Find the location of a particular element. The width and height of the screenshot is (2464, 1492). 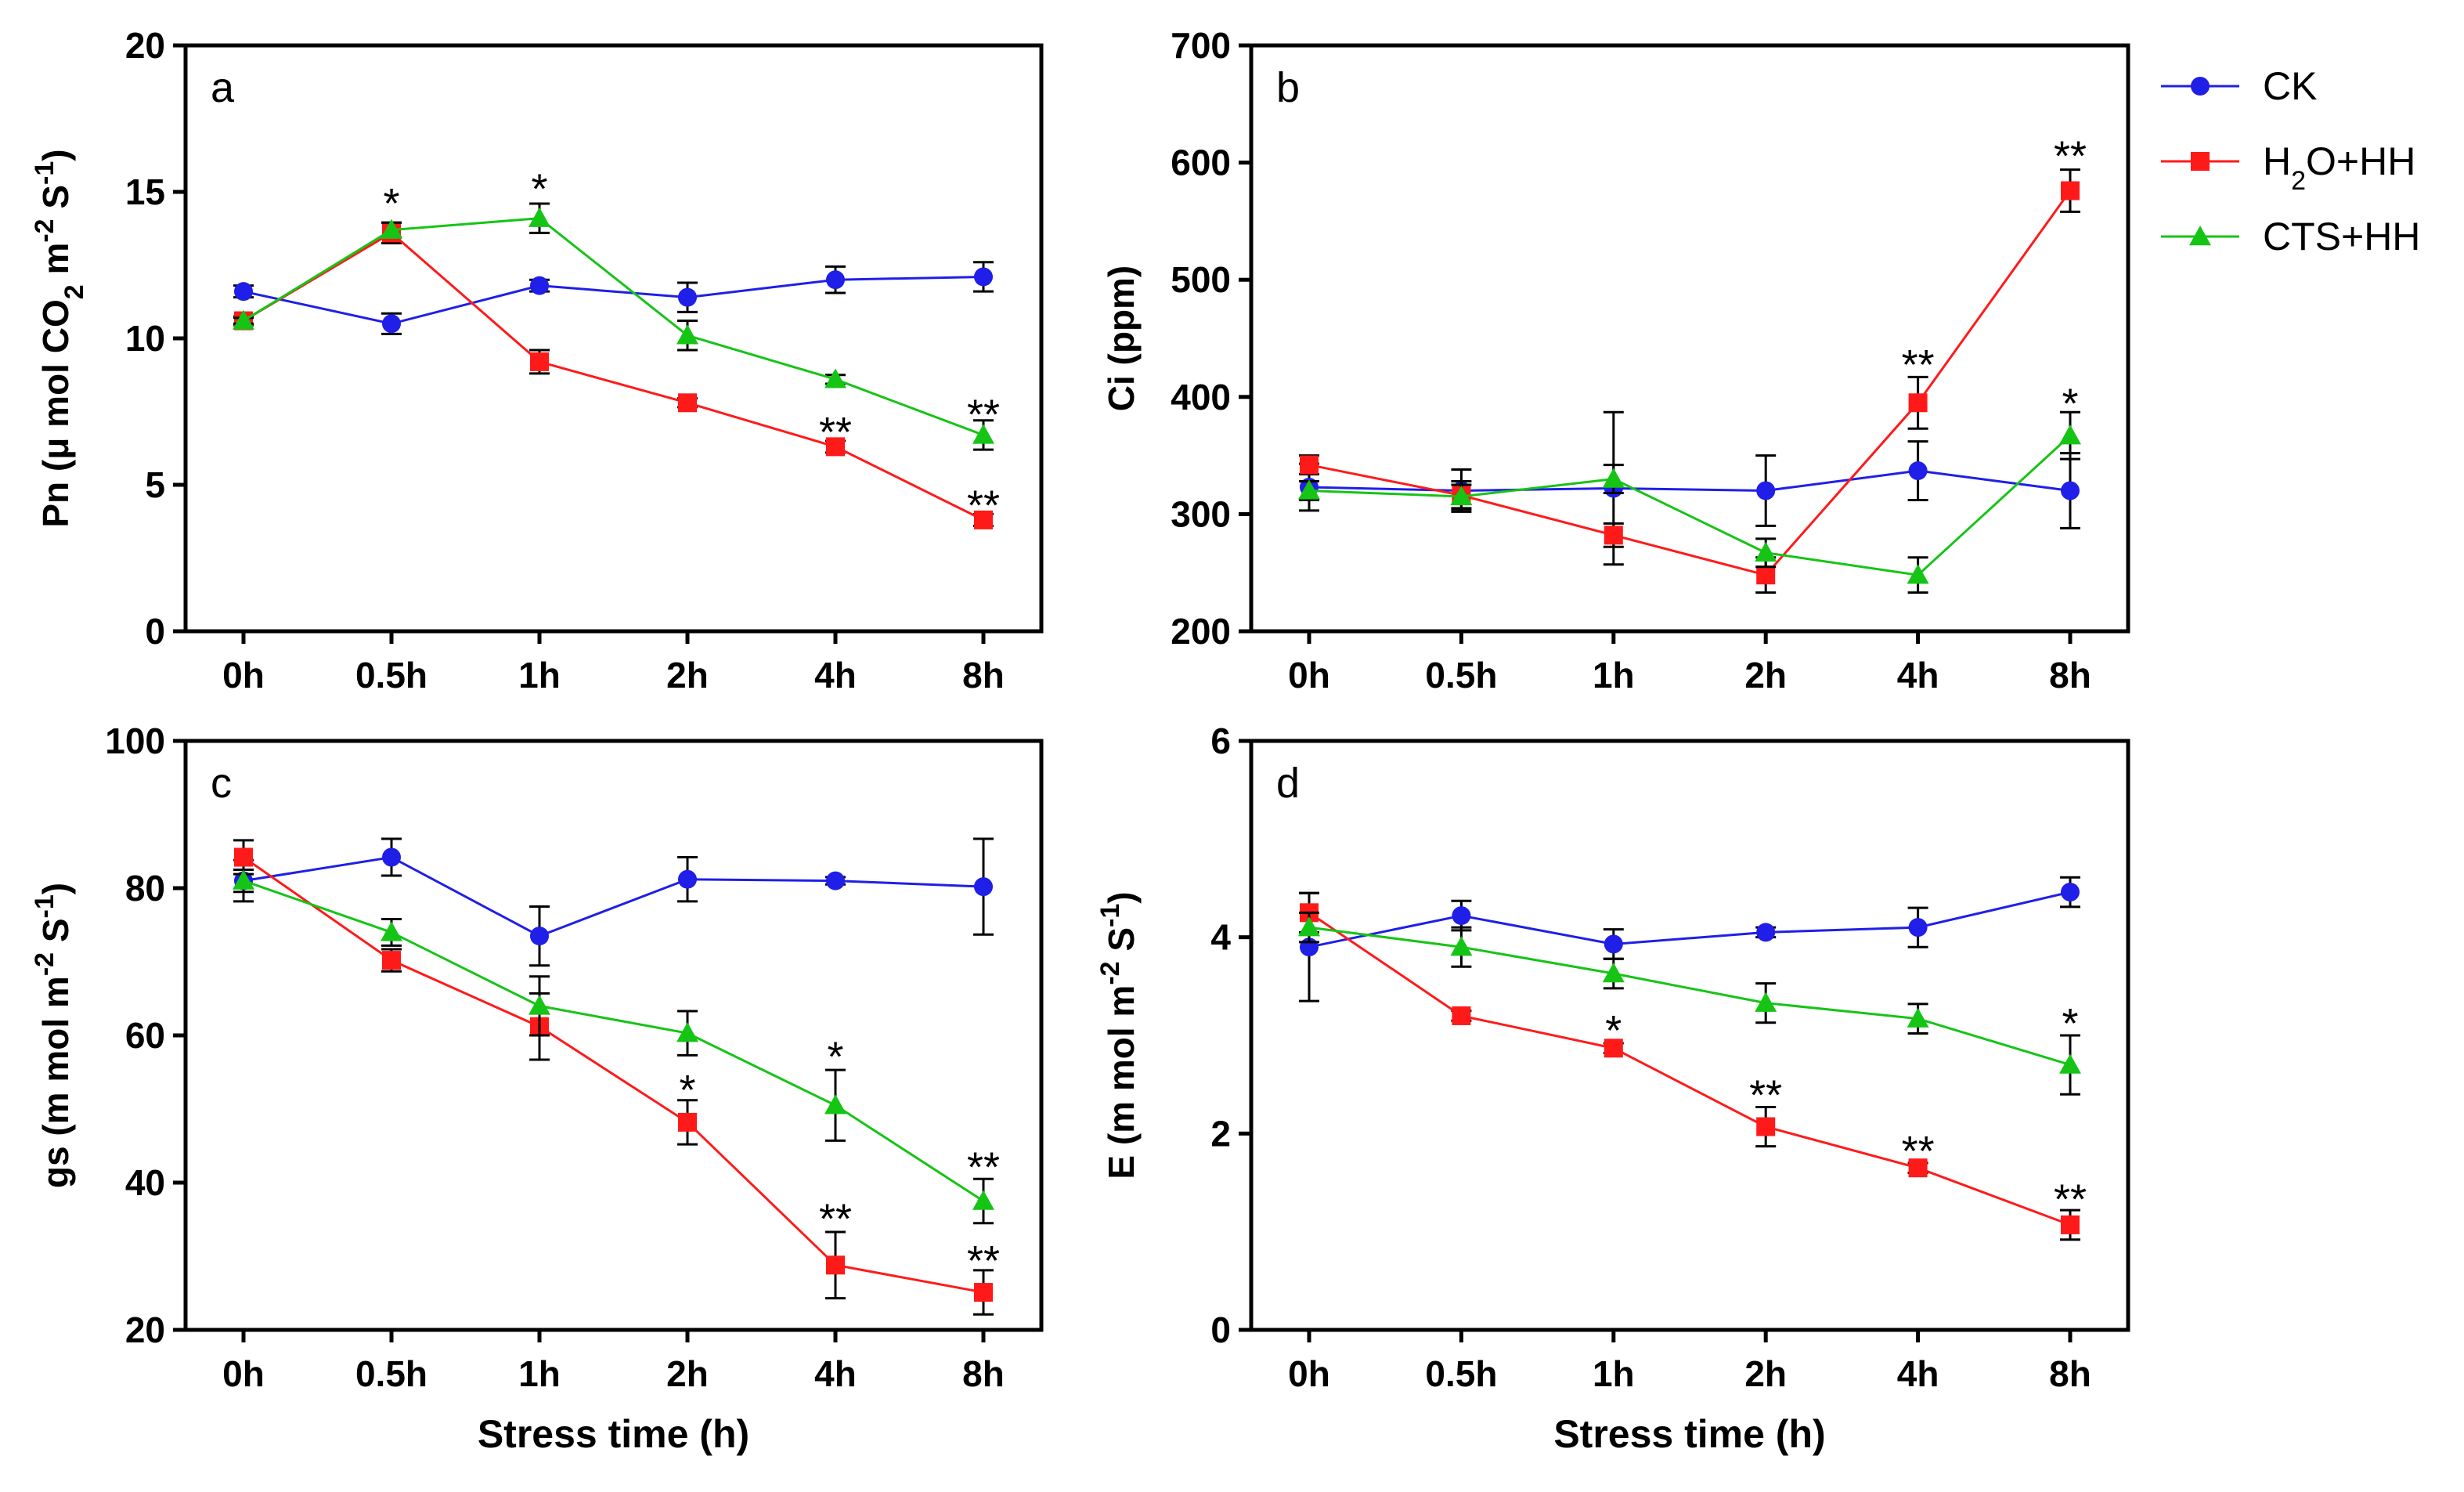

series-cts-hh is located at coordinates (1690, 502).